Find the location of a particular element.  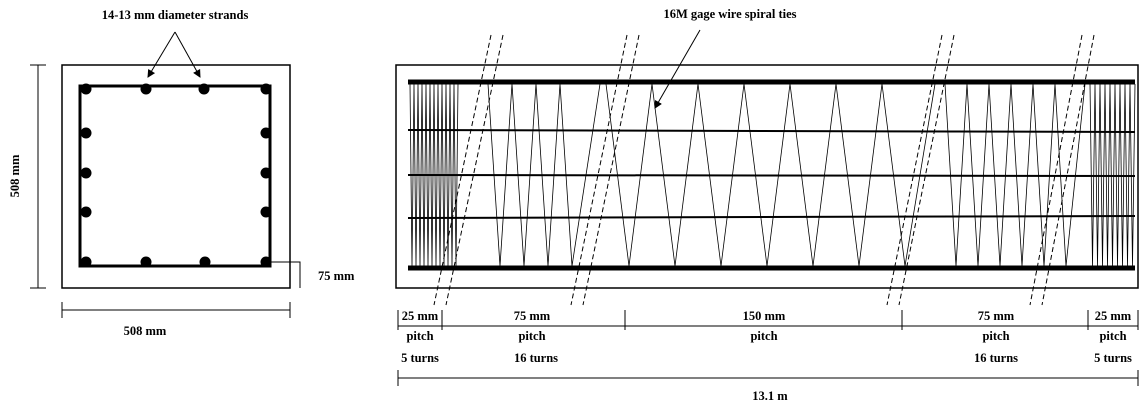

outer-section is located at coordinates (176, 176).